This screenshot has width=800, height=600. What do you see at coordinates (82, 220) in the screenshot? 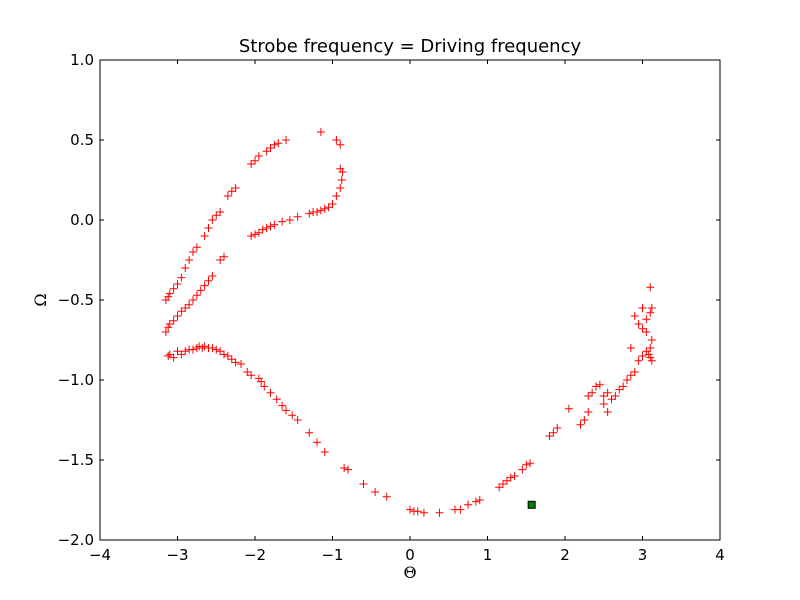
I see `y-tick-label: 0.0` at bounding box center [82, 220].